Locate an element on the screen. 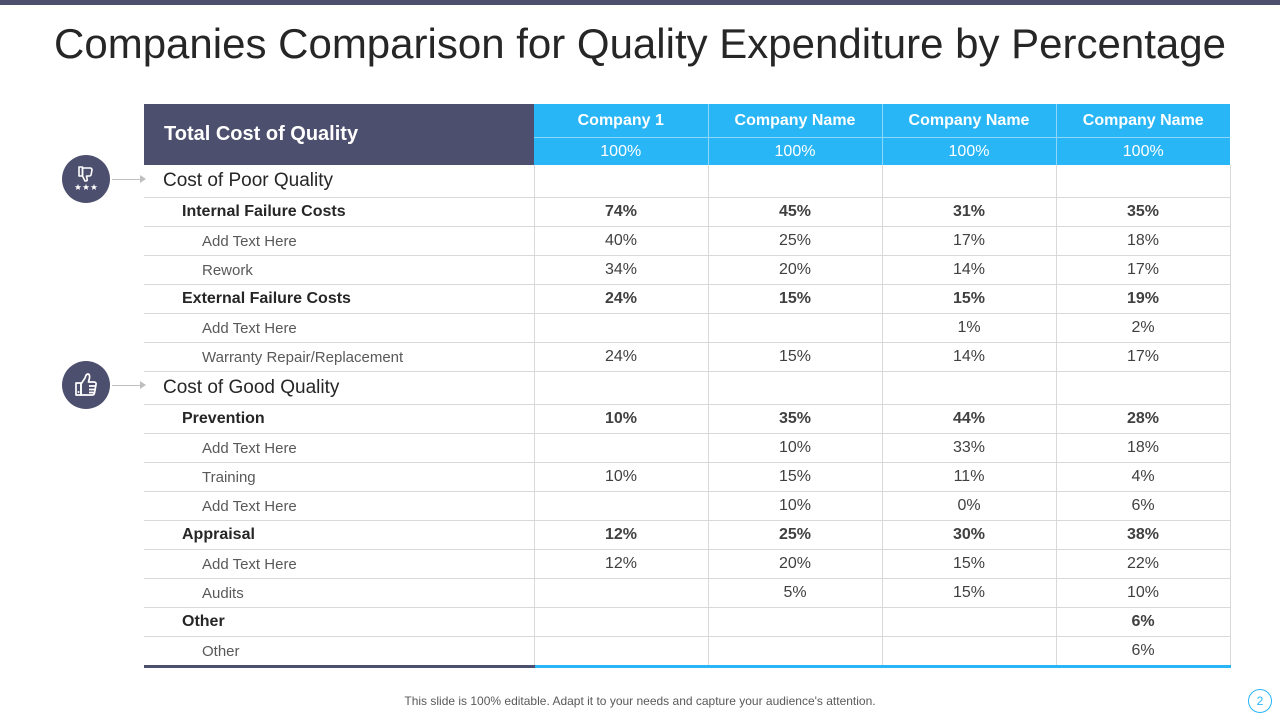  table-row: Add Text Here 1% 2% is located at coordinates (687, 328).